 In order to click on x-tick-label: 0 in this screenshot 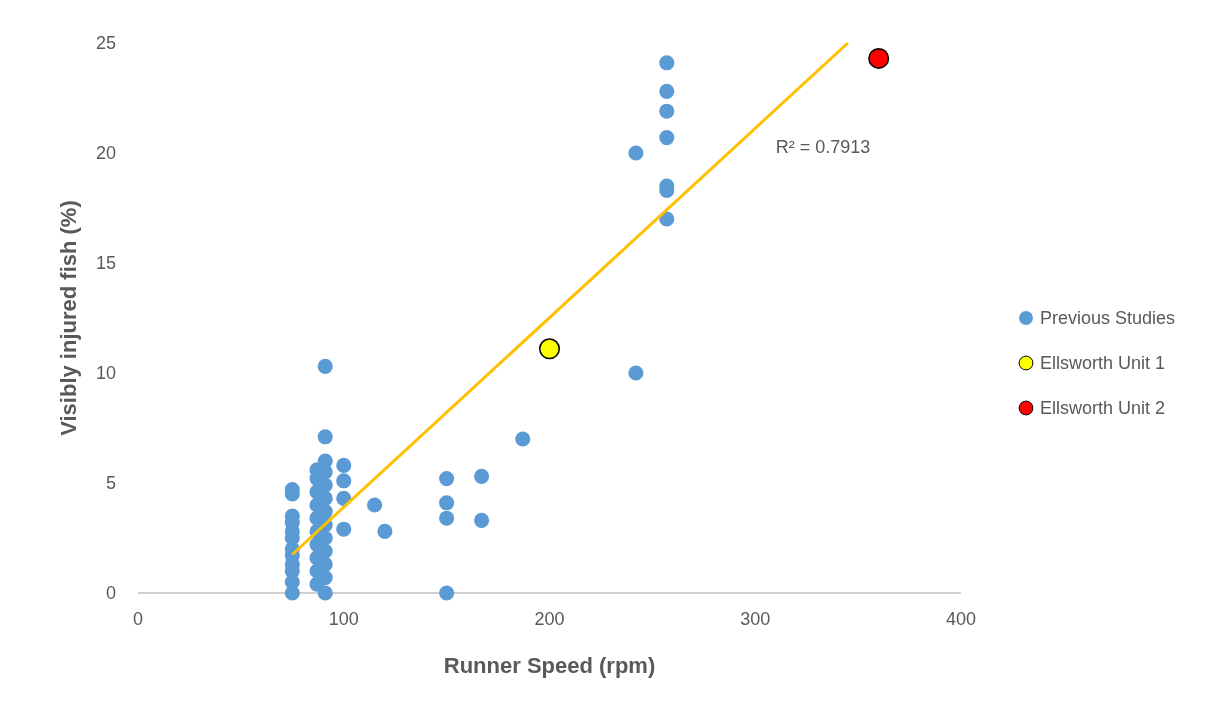, I will do `click(138, 619)`.